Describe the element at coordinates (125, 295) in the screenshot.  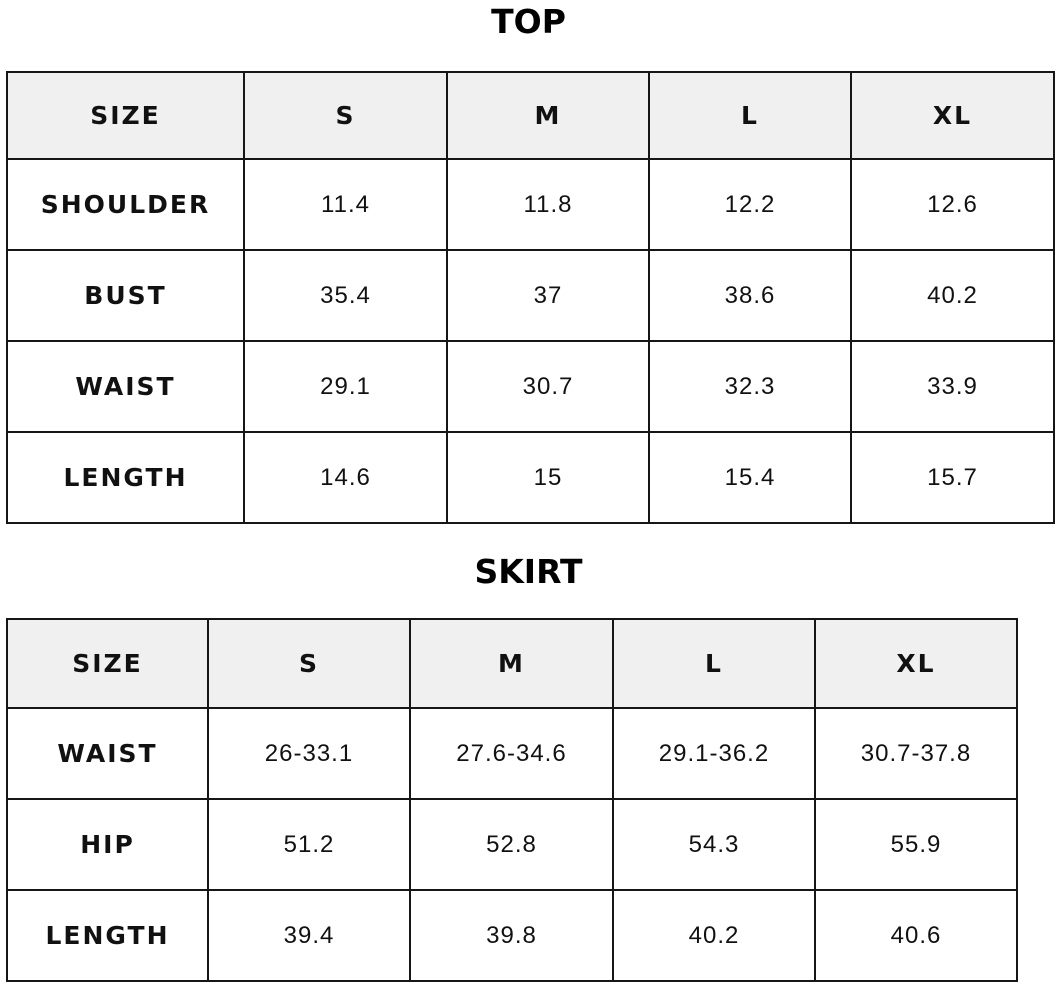
I see `row-label: BUST` at that location.